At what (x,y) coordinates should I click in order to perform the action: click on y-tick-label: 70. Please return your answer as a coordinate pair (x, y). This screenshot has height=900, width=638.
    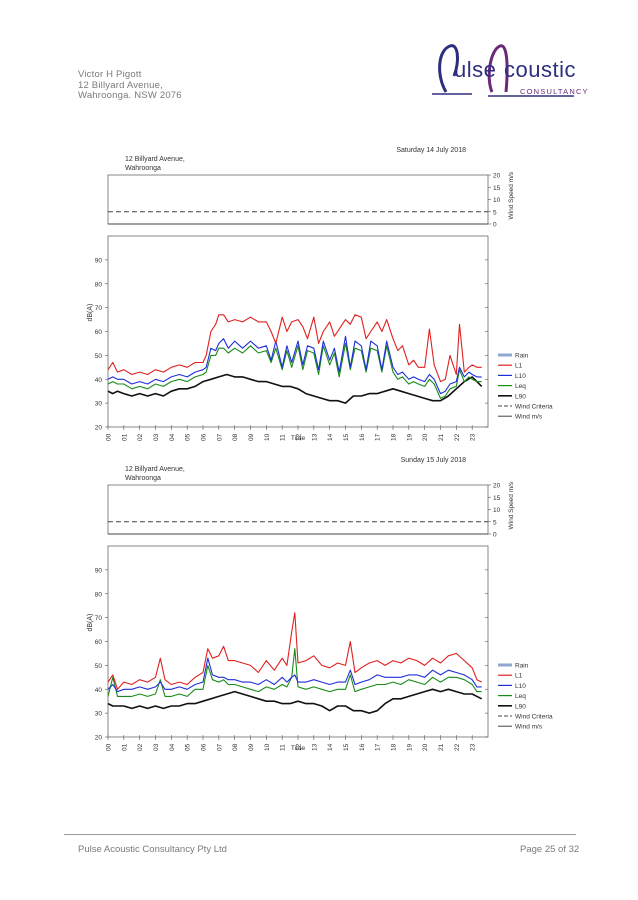
    Looking at the image, I should click on (99, 618).